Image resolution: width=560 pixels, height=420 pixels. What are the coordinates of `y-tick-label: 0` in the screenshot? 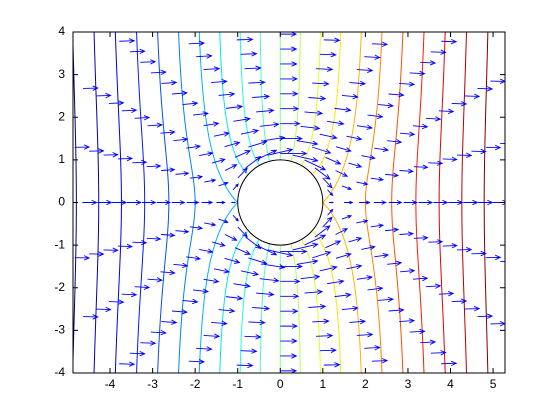 It's located at (61, 202).